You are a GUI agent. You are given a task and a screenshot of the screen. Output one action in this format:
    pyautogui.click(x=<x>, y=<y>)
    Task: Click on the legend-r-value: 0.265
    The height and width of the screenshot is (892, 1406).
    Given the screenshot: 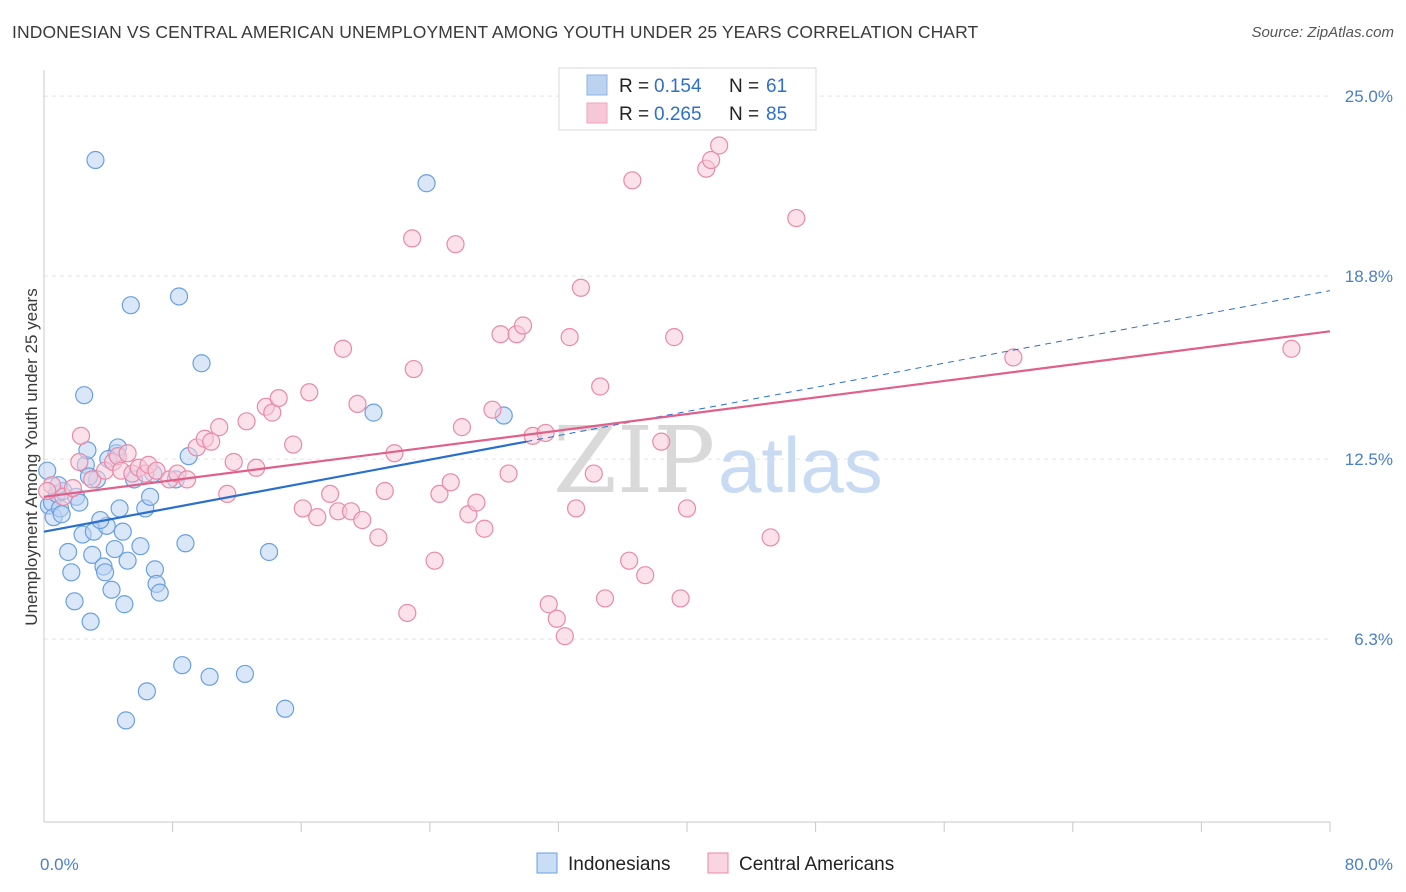 What is the action you would take?
    pyautogui.click(x=678, y=114)
    